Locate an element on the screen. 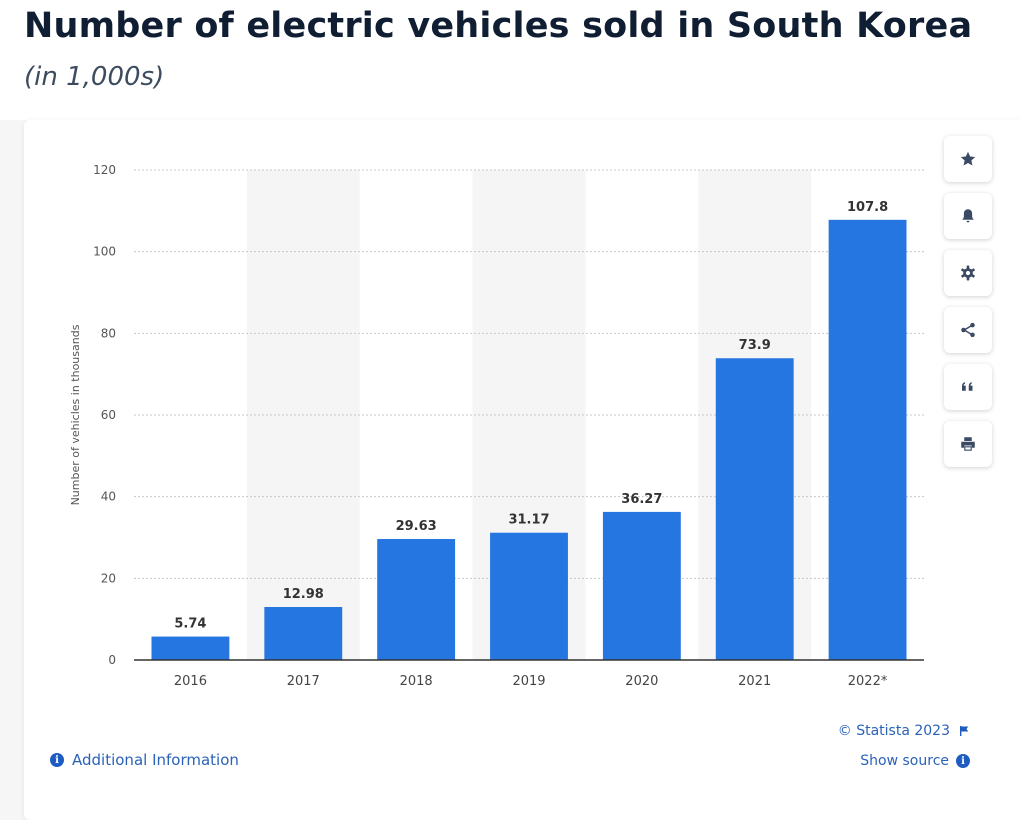 Image resolution: width=1020 pixels, height=820 pixels. bell-icon is located at coordinates (968, 216).